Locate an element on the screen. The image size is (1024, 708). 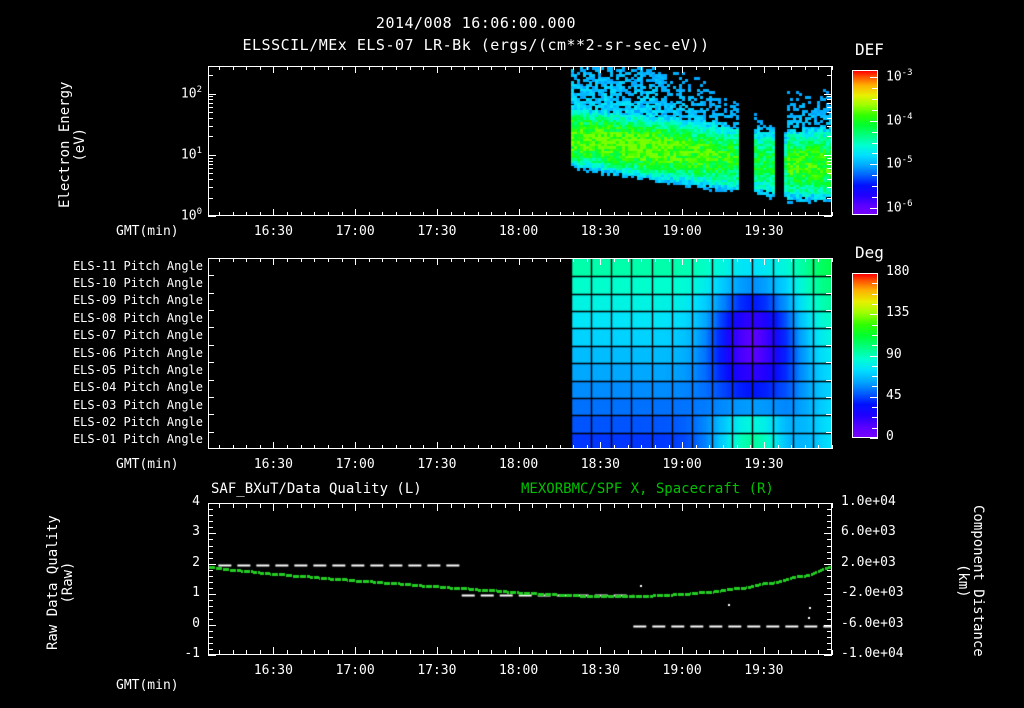
deg-colorbar-major-tick is located at coordinates (874, 438).